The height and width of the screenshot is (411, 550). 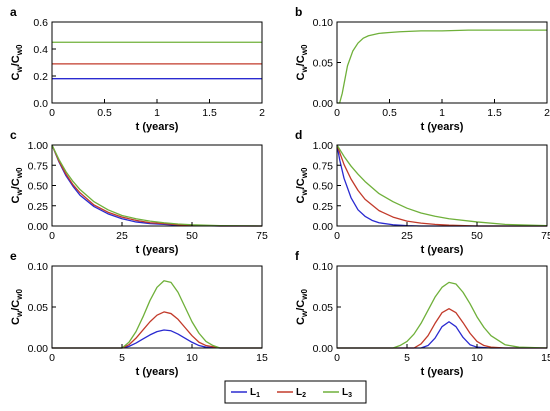 I want to click on panel-letter: a, so click(x=13, y=12).